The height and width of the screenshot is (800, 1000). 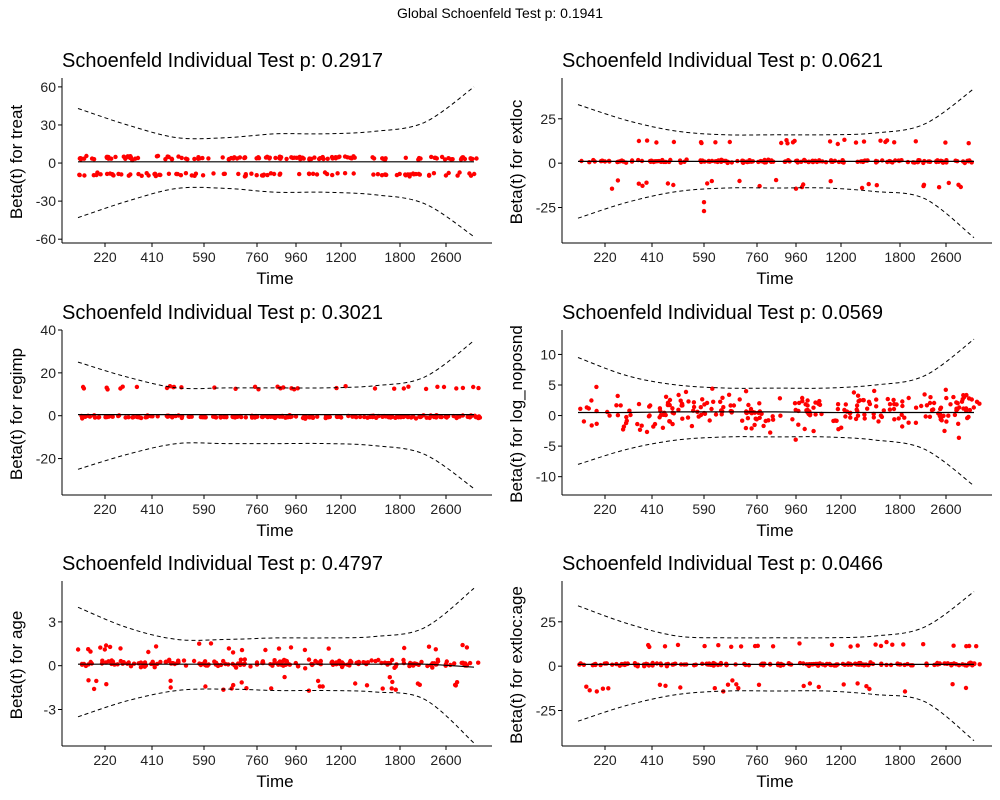 What do you see at coordinates (605, 760) in the screenshot?
I see `x-tick-label: 220` at bounding box center [605, 760].